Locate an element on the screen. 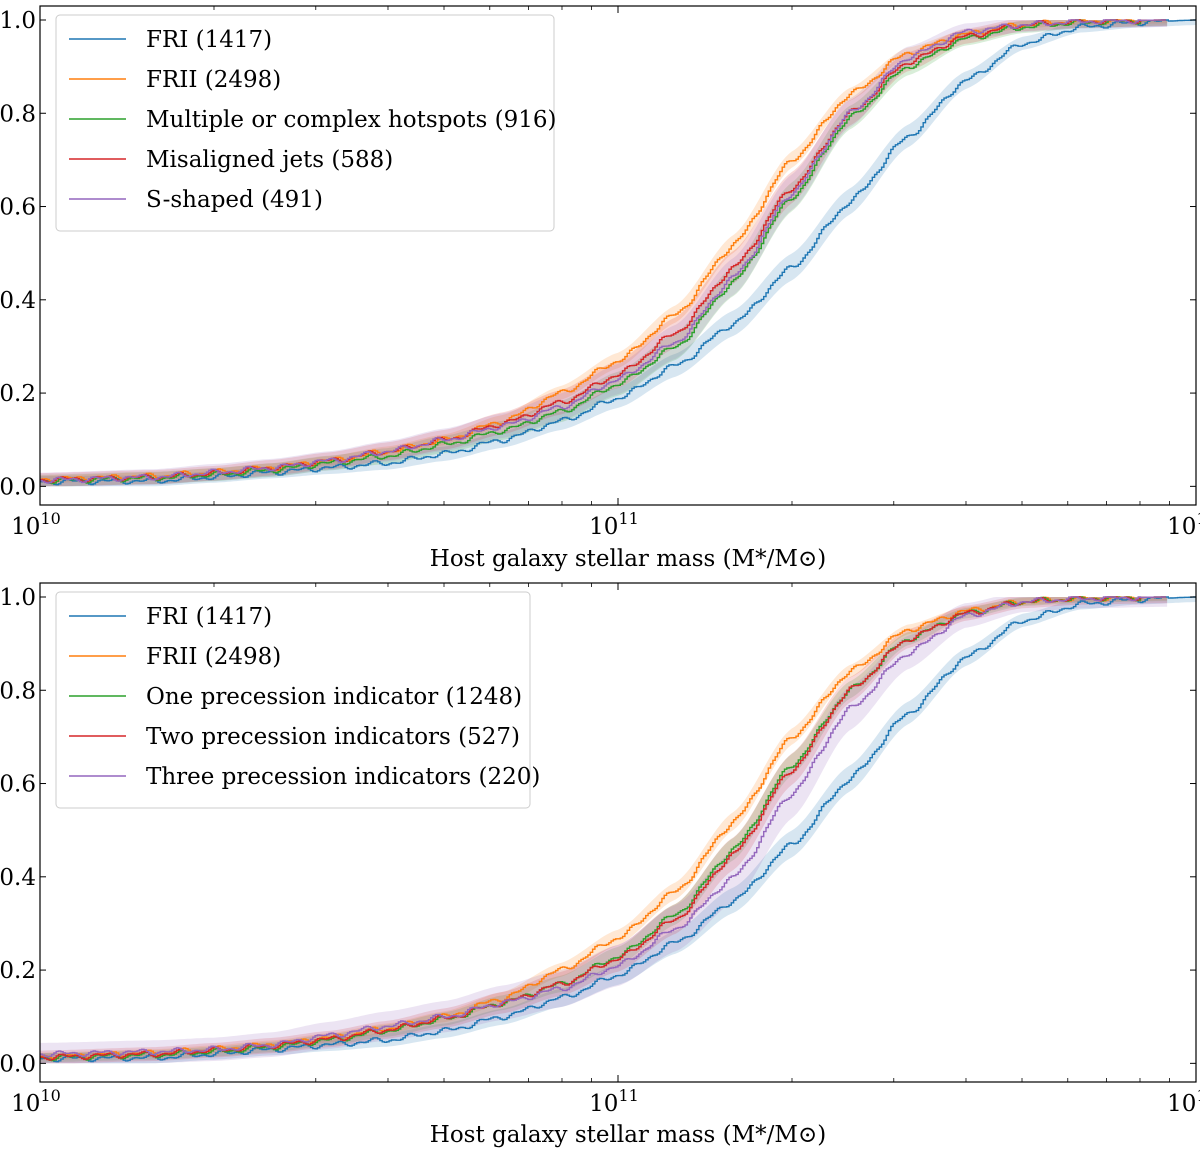  legend-label-4: Three precession indicators (220) is located at coordinates (343, 777).